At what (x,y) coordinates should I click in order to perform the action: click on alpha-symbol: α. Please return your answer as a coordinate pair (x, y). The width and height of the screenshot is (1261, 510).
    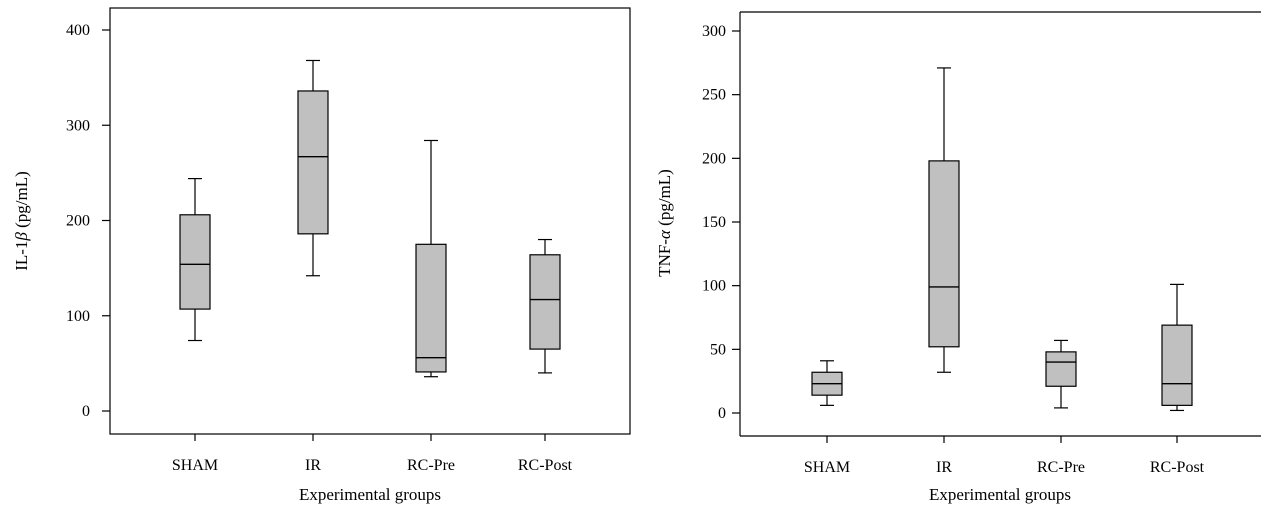
    Looking at the image, I should click on (664, 234).